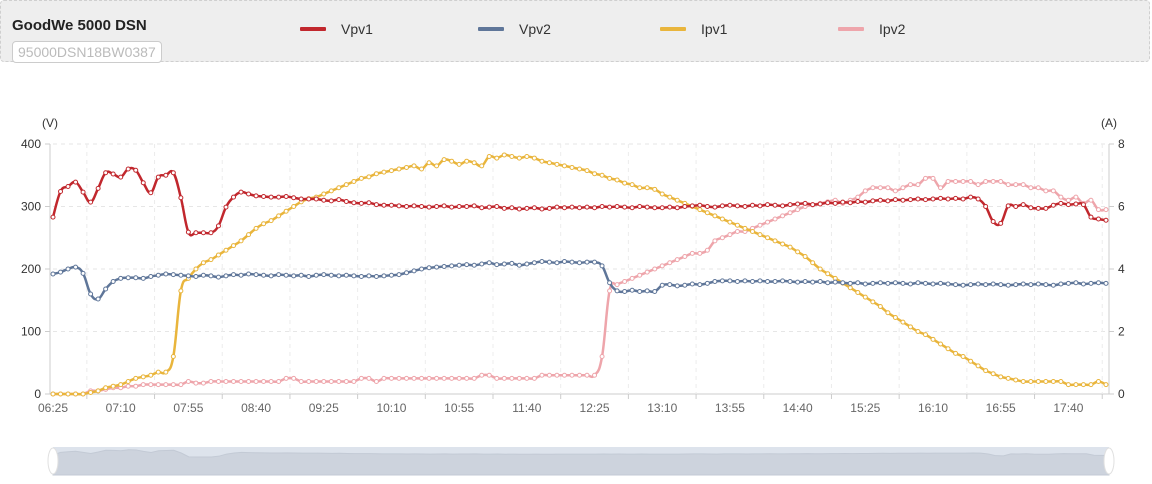  What do you see at coordinates (53, 408) in the screenshot?
I see `x-tick-label: 06:25` at bounding box center [53, 408].